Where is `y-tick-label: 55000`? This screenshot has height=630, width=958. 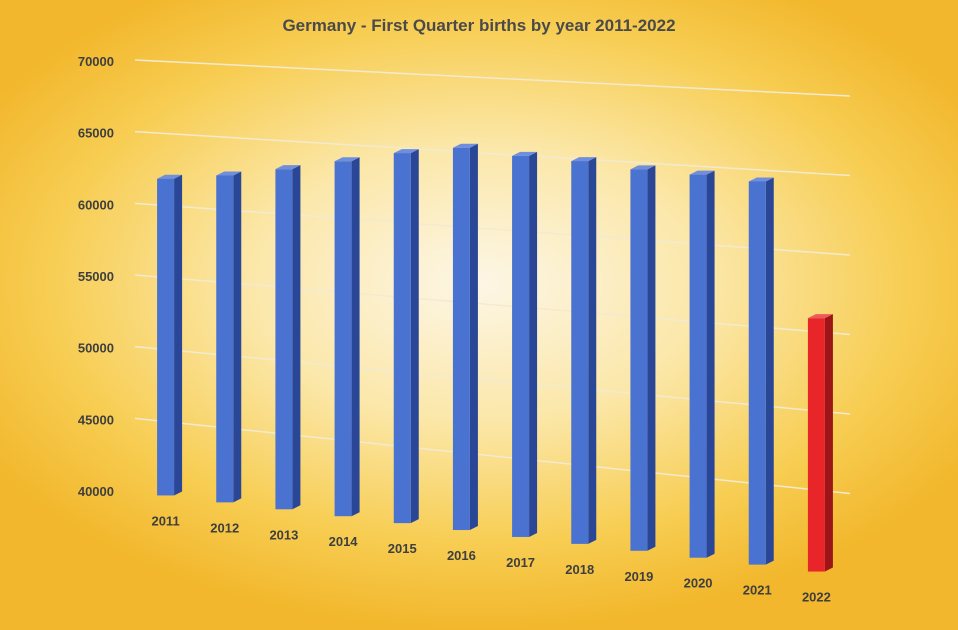 y-tick-label: 55000 is located at coordinates (96, 276).